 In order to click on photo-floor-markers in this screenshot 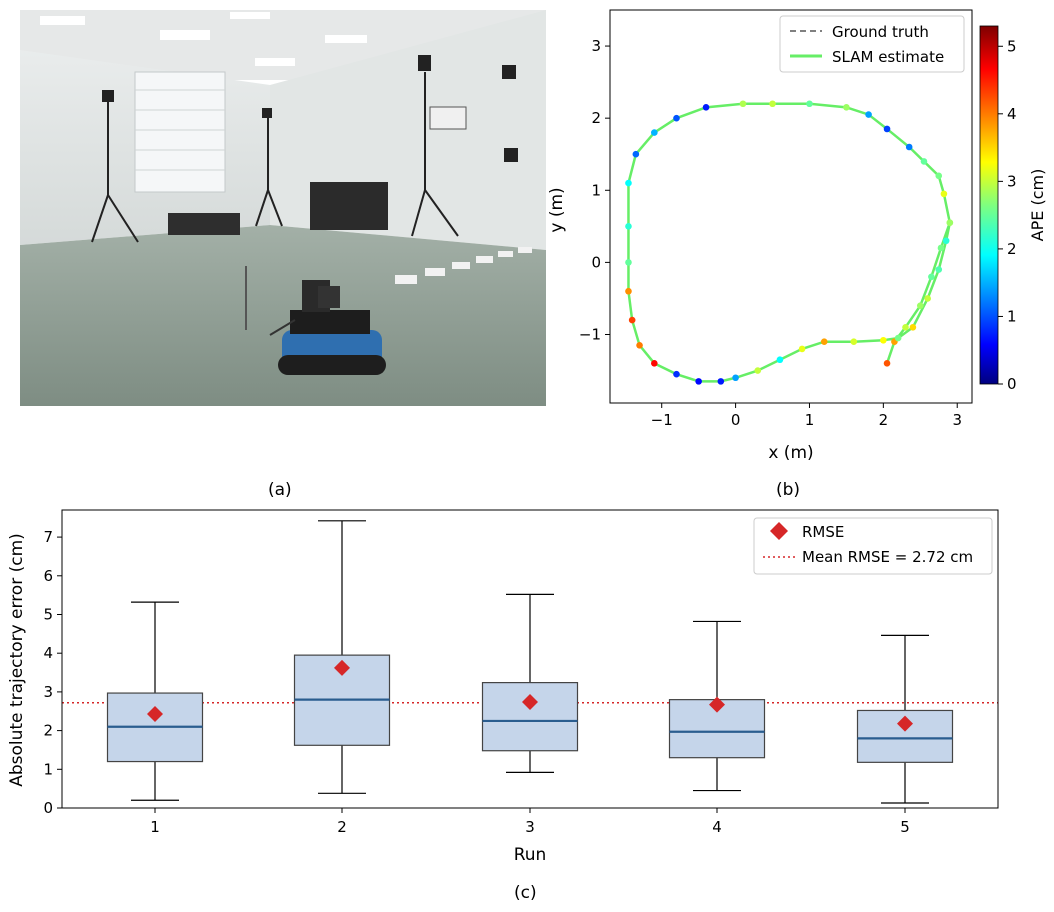, I will do `click(463, 265)`.